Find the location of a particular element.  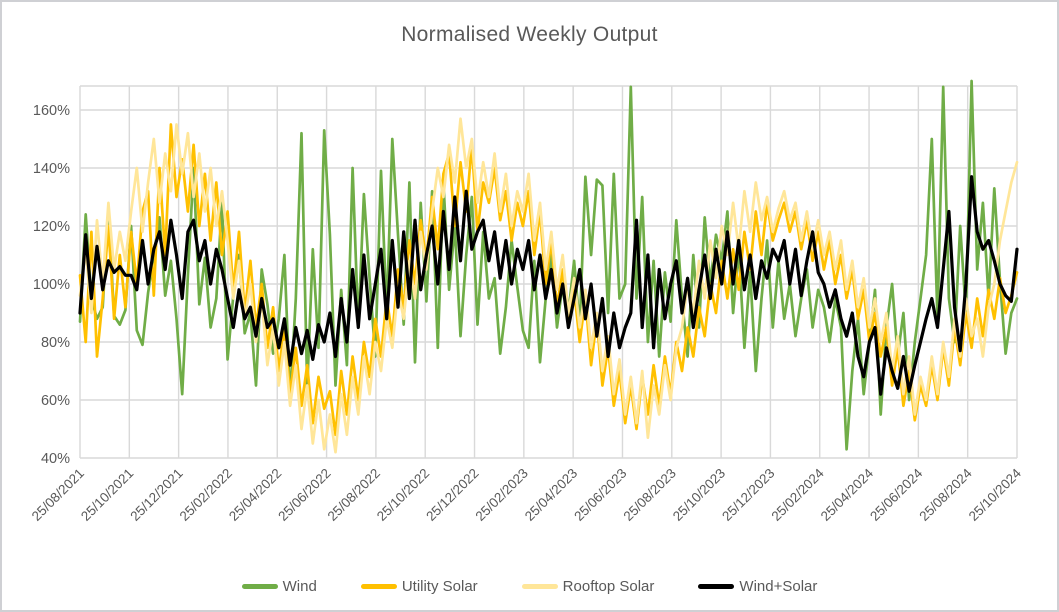

x-axis-tick-label: 25/02/2022 is located at coordinates (206, 495).